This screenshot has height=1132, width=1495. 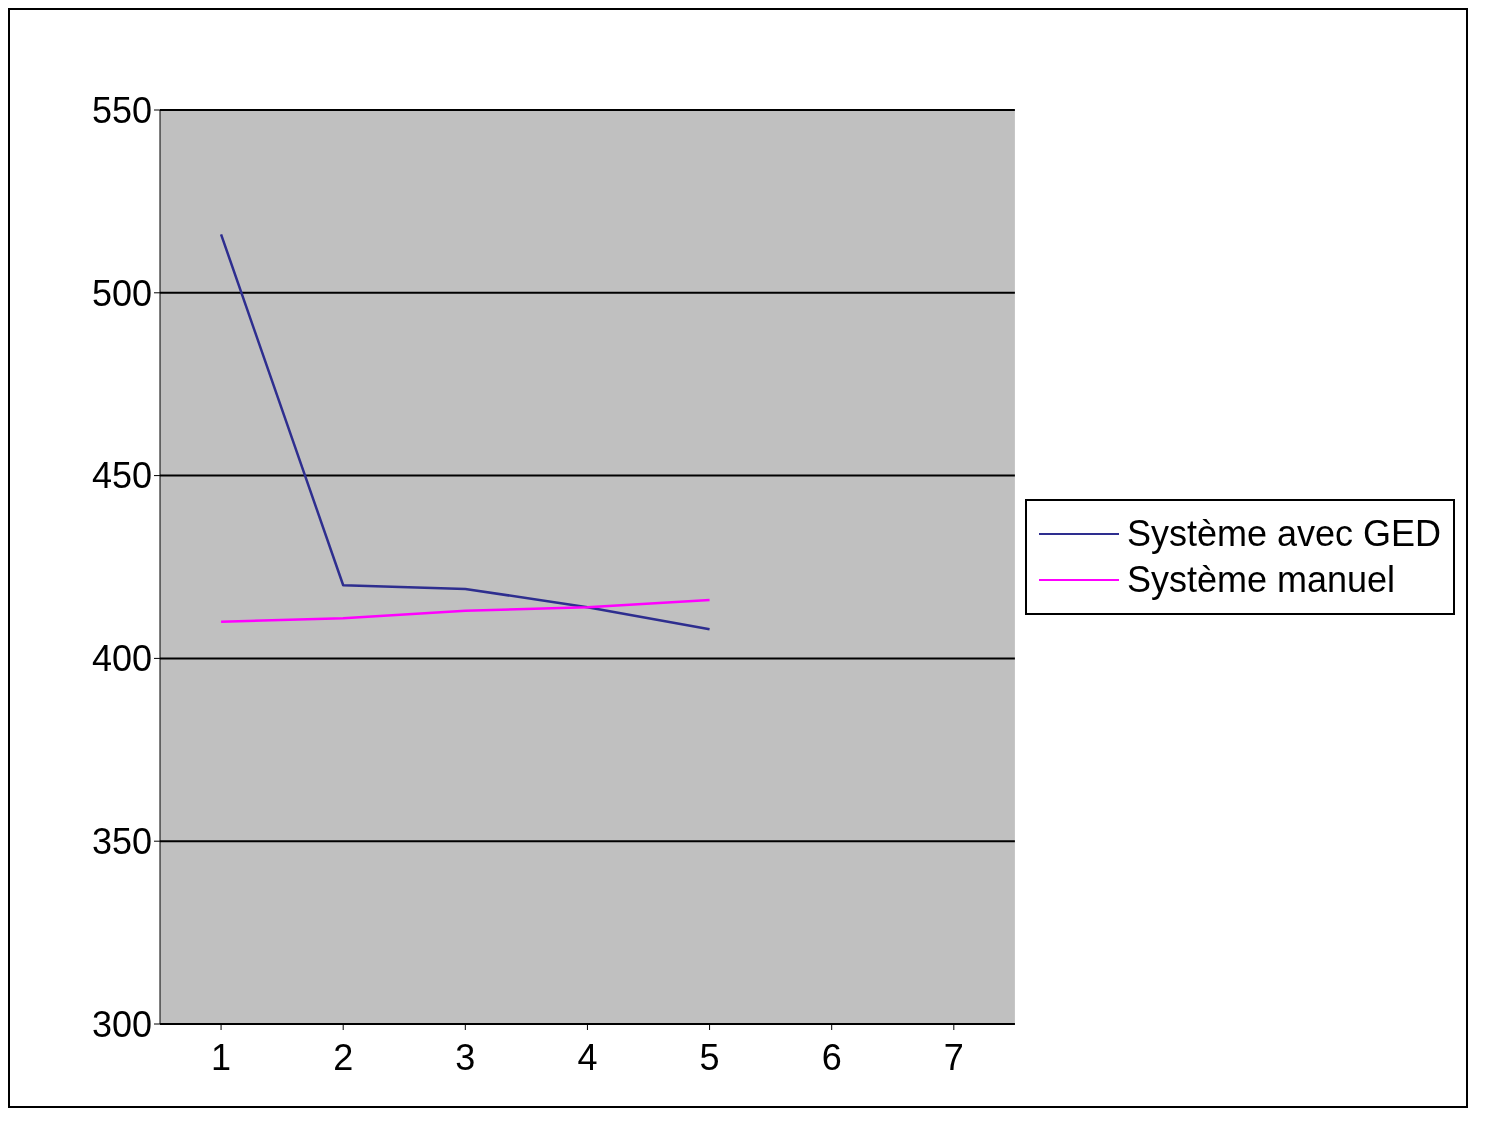 I want to click on x-tick-label: 2, so click(x=343, y=1057).